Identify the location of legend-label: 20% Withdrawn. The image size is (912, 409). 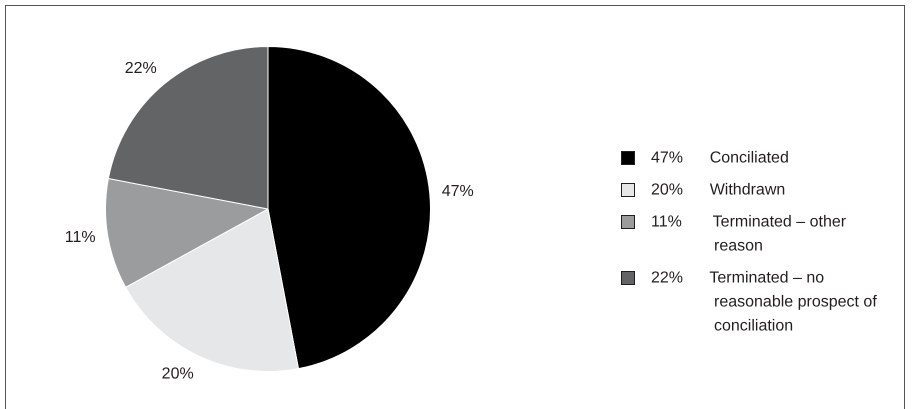
(718, 189).